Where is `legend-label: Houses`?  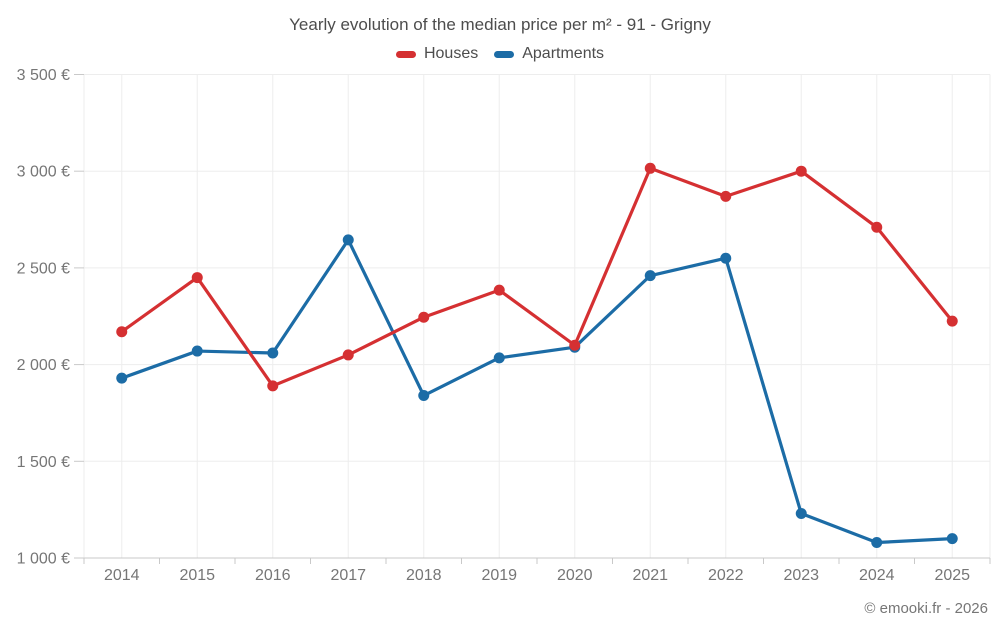
legend-label: Houses is located at coordinates (451, 53).